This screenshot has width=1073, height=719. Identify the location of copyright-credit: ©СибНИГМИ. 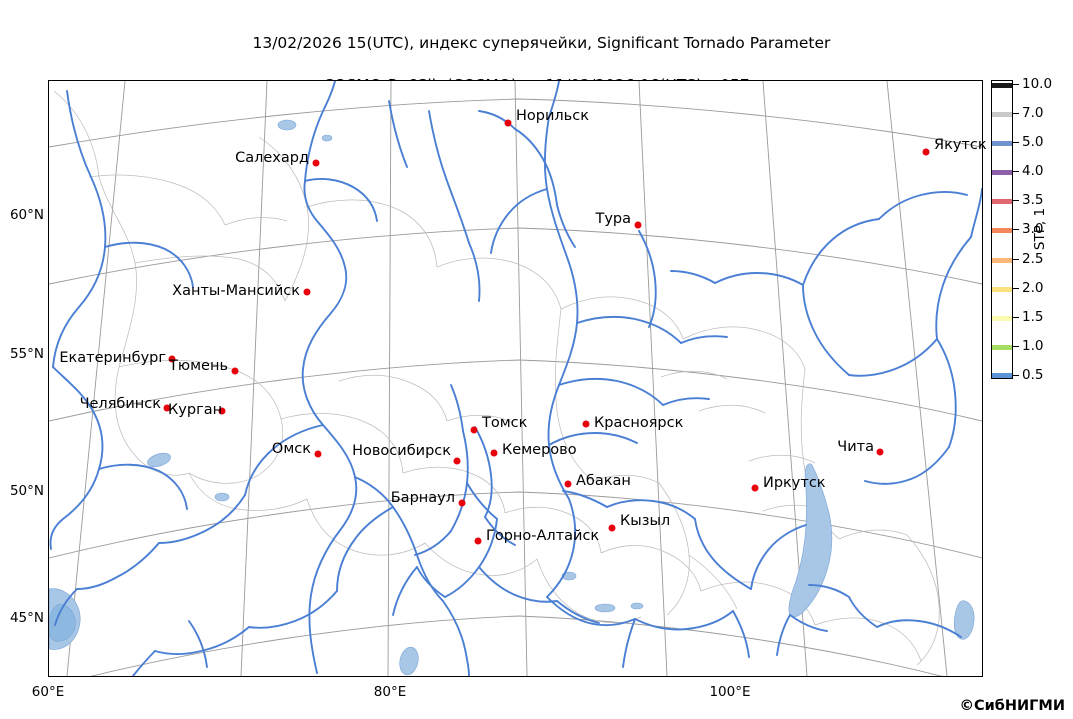
(1012, 706).